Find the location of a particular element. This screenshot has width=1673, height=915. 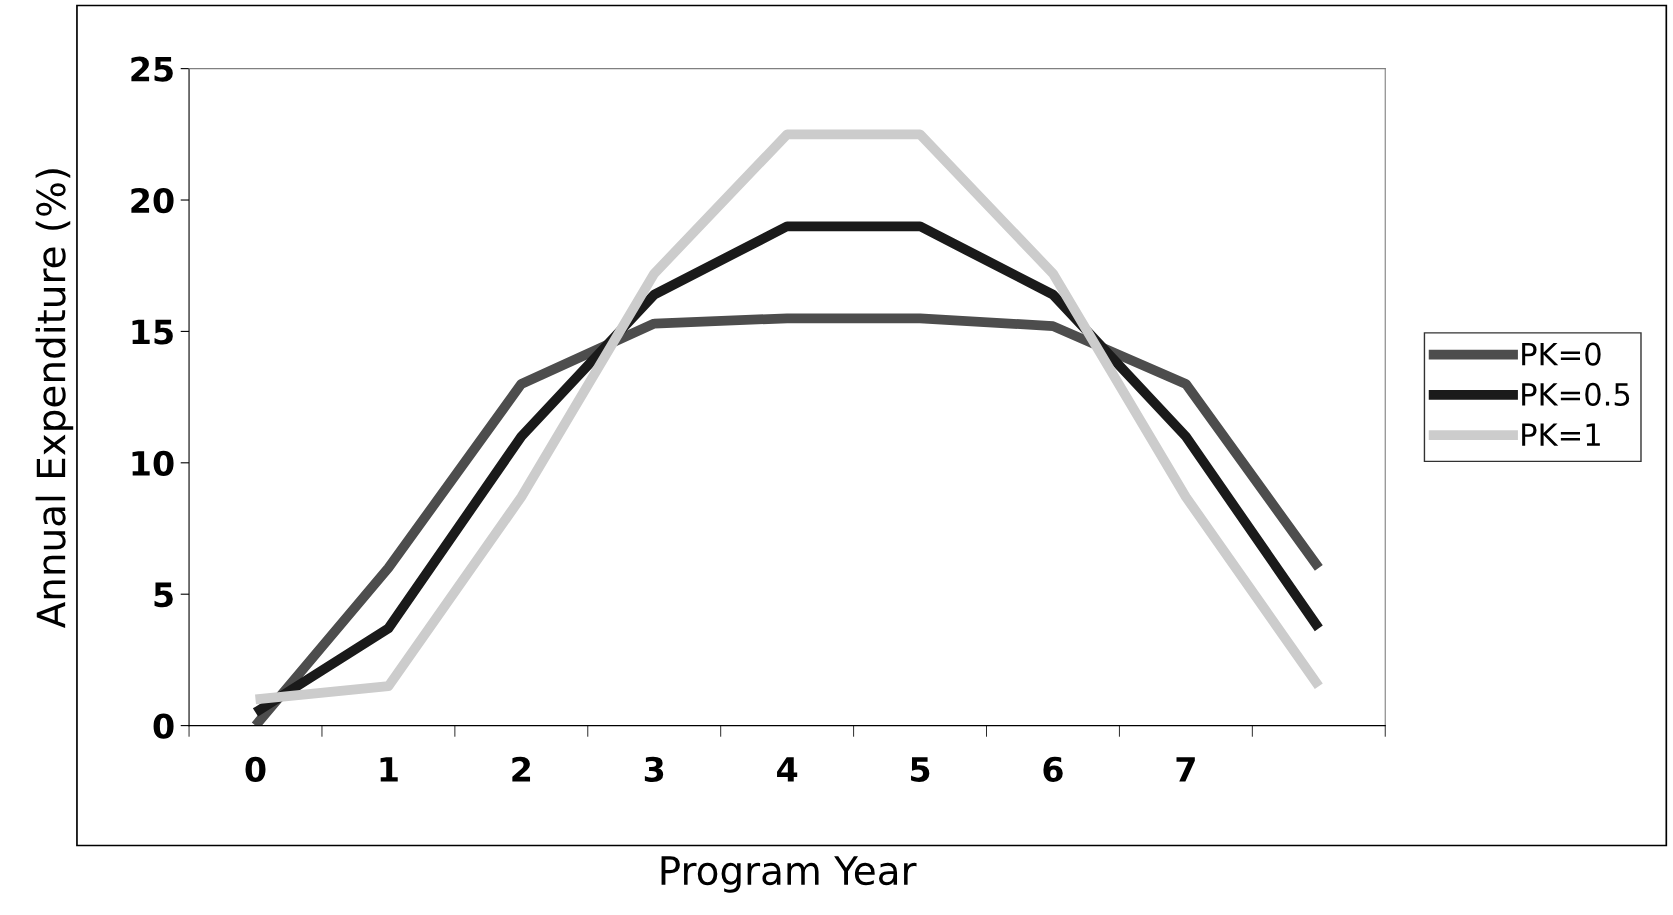

legend-label: PK=1 is located at coordinates (1561, 434).